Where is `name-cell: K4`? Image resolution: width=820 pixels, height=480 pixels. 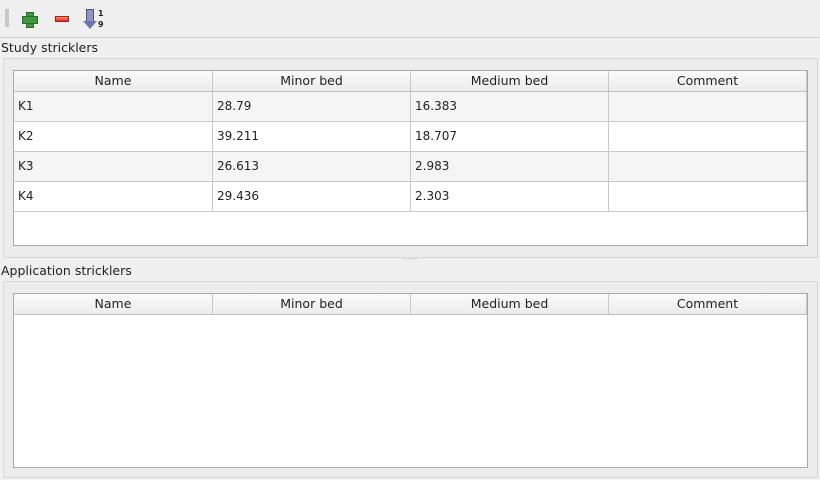 name-cell: K4 is located at coordinates (113, 196).